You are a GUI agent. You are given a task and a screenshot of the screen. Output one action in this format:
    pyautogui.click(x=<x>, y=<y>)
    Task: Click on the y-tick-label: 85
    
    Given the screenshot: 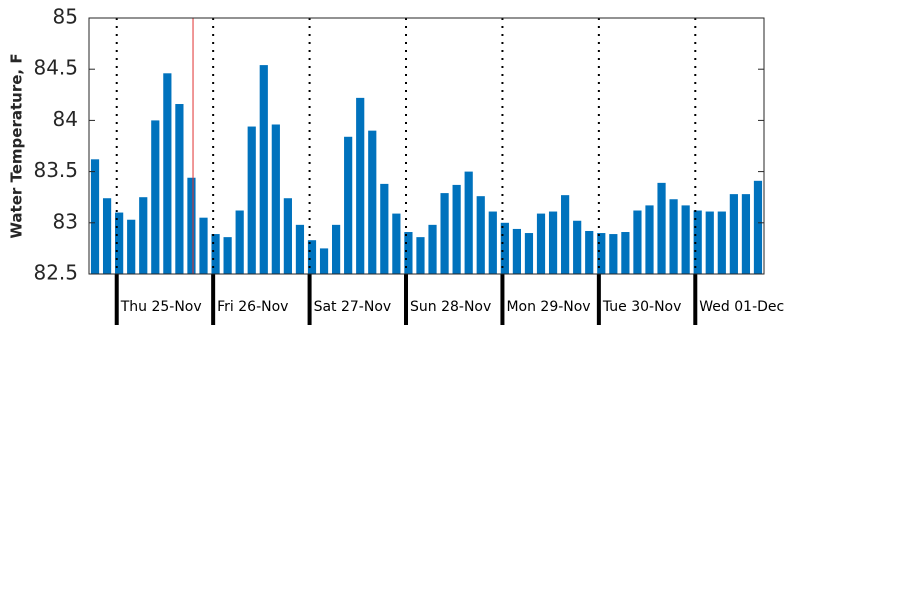 What is the action you would take?
    pyautogui.click(x=65, y=17)
    